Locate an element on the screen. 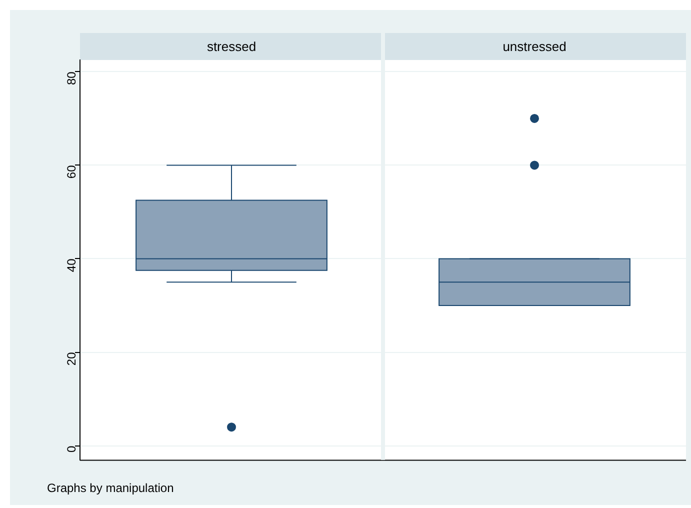 The width and height of the screenshot is (691, 508). y-tick-label: 80 is located at coordinates (71, 78).